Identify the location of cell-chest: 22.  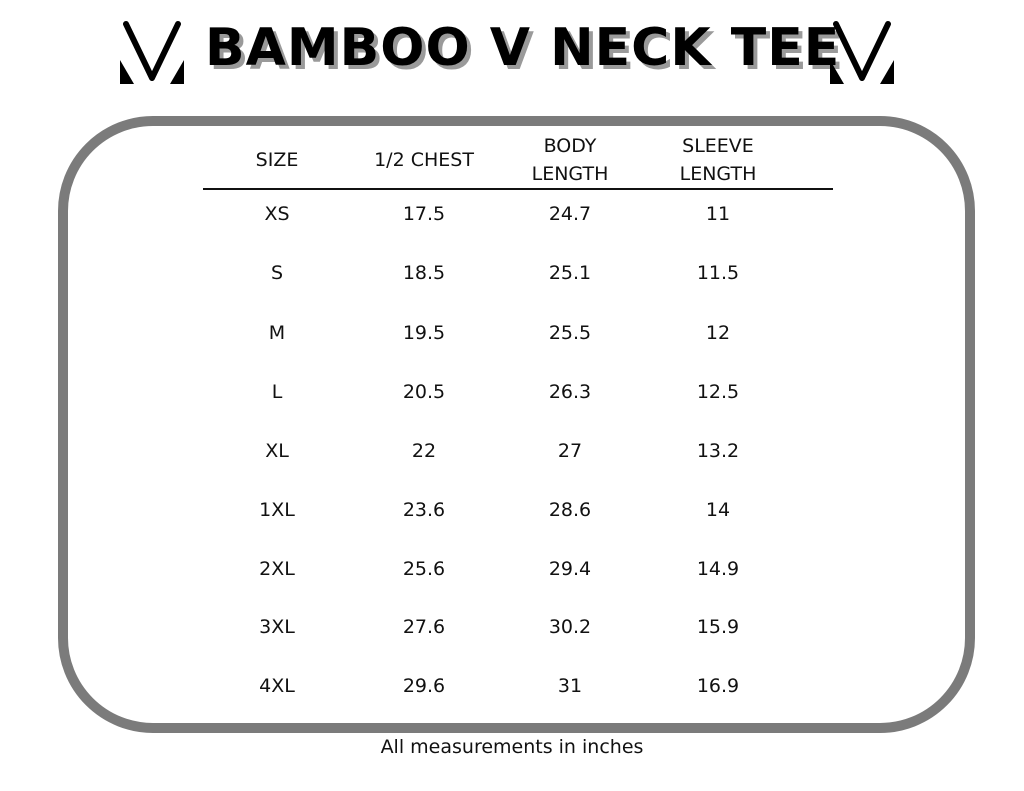
(424, 451).